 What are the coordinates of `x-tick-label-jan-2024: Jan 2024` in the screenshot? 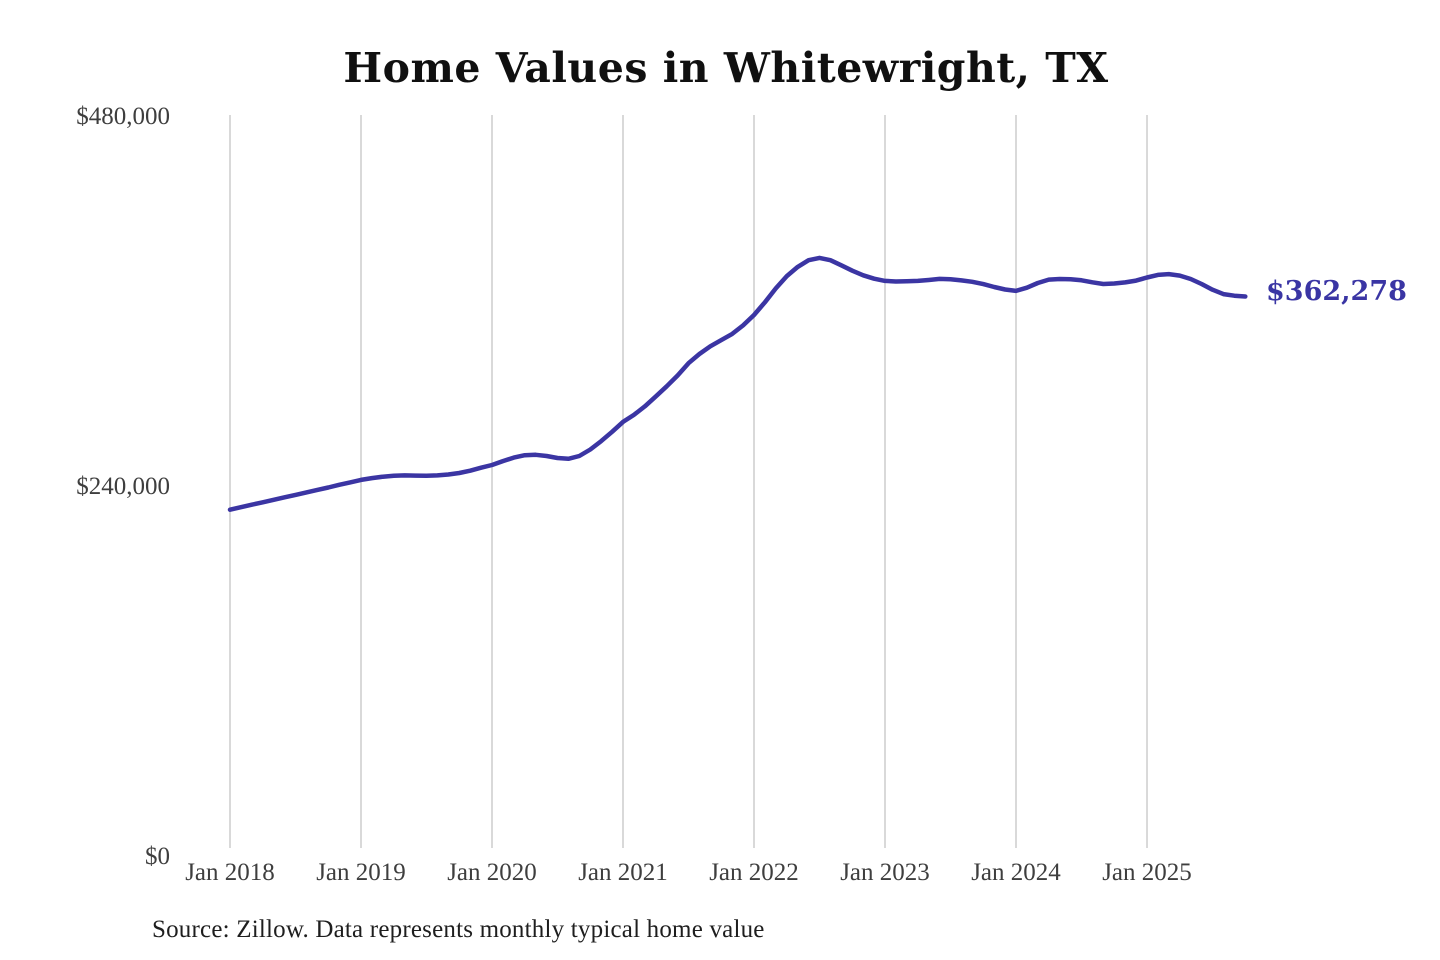 It's located at (1016, 872).